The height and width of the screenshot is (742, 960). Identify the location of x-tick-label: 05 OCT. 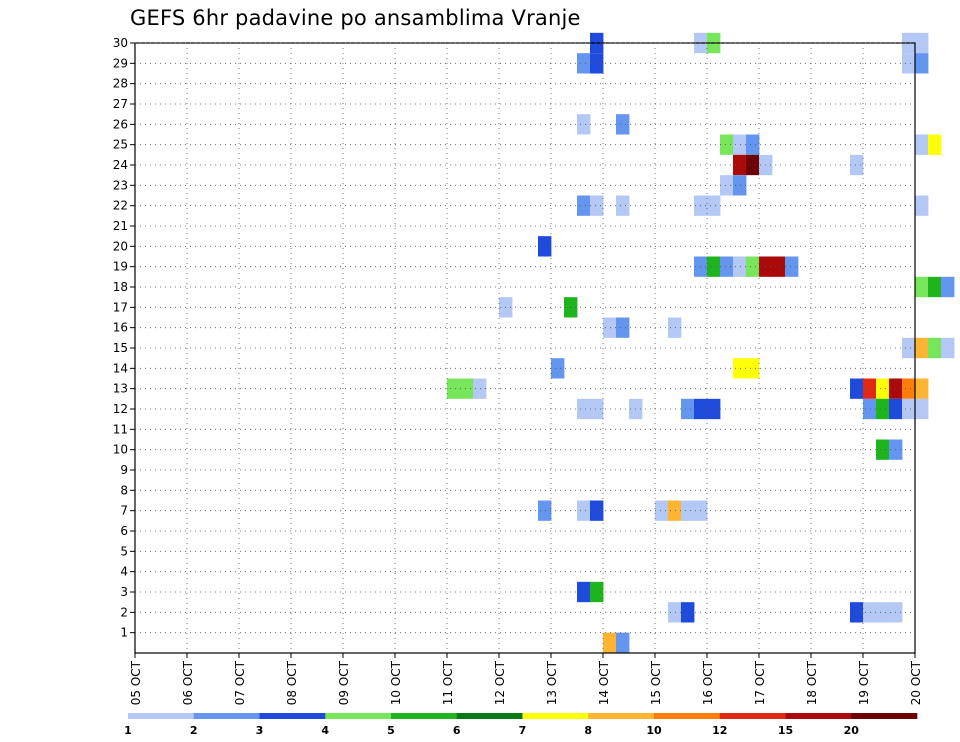
(136, 682).